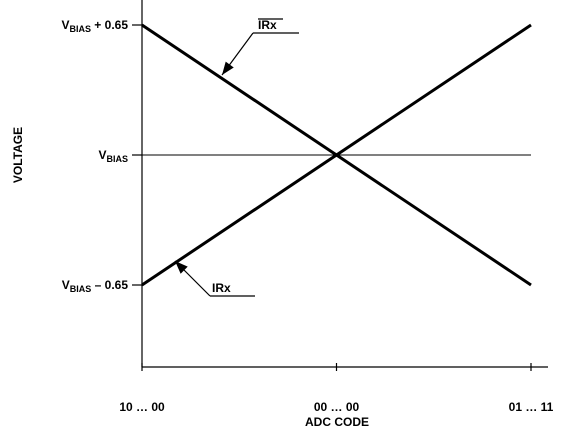 Image resolution: width=563 pixels, height=438 pixels. What do you see at coordinates (267, 25) in the screenshot?
I see `irx-bar-label: IRx` at bounding box center [267, 25].